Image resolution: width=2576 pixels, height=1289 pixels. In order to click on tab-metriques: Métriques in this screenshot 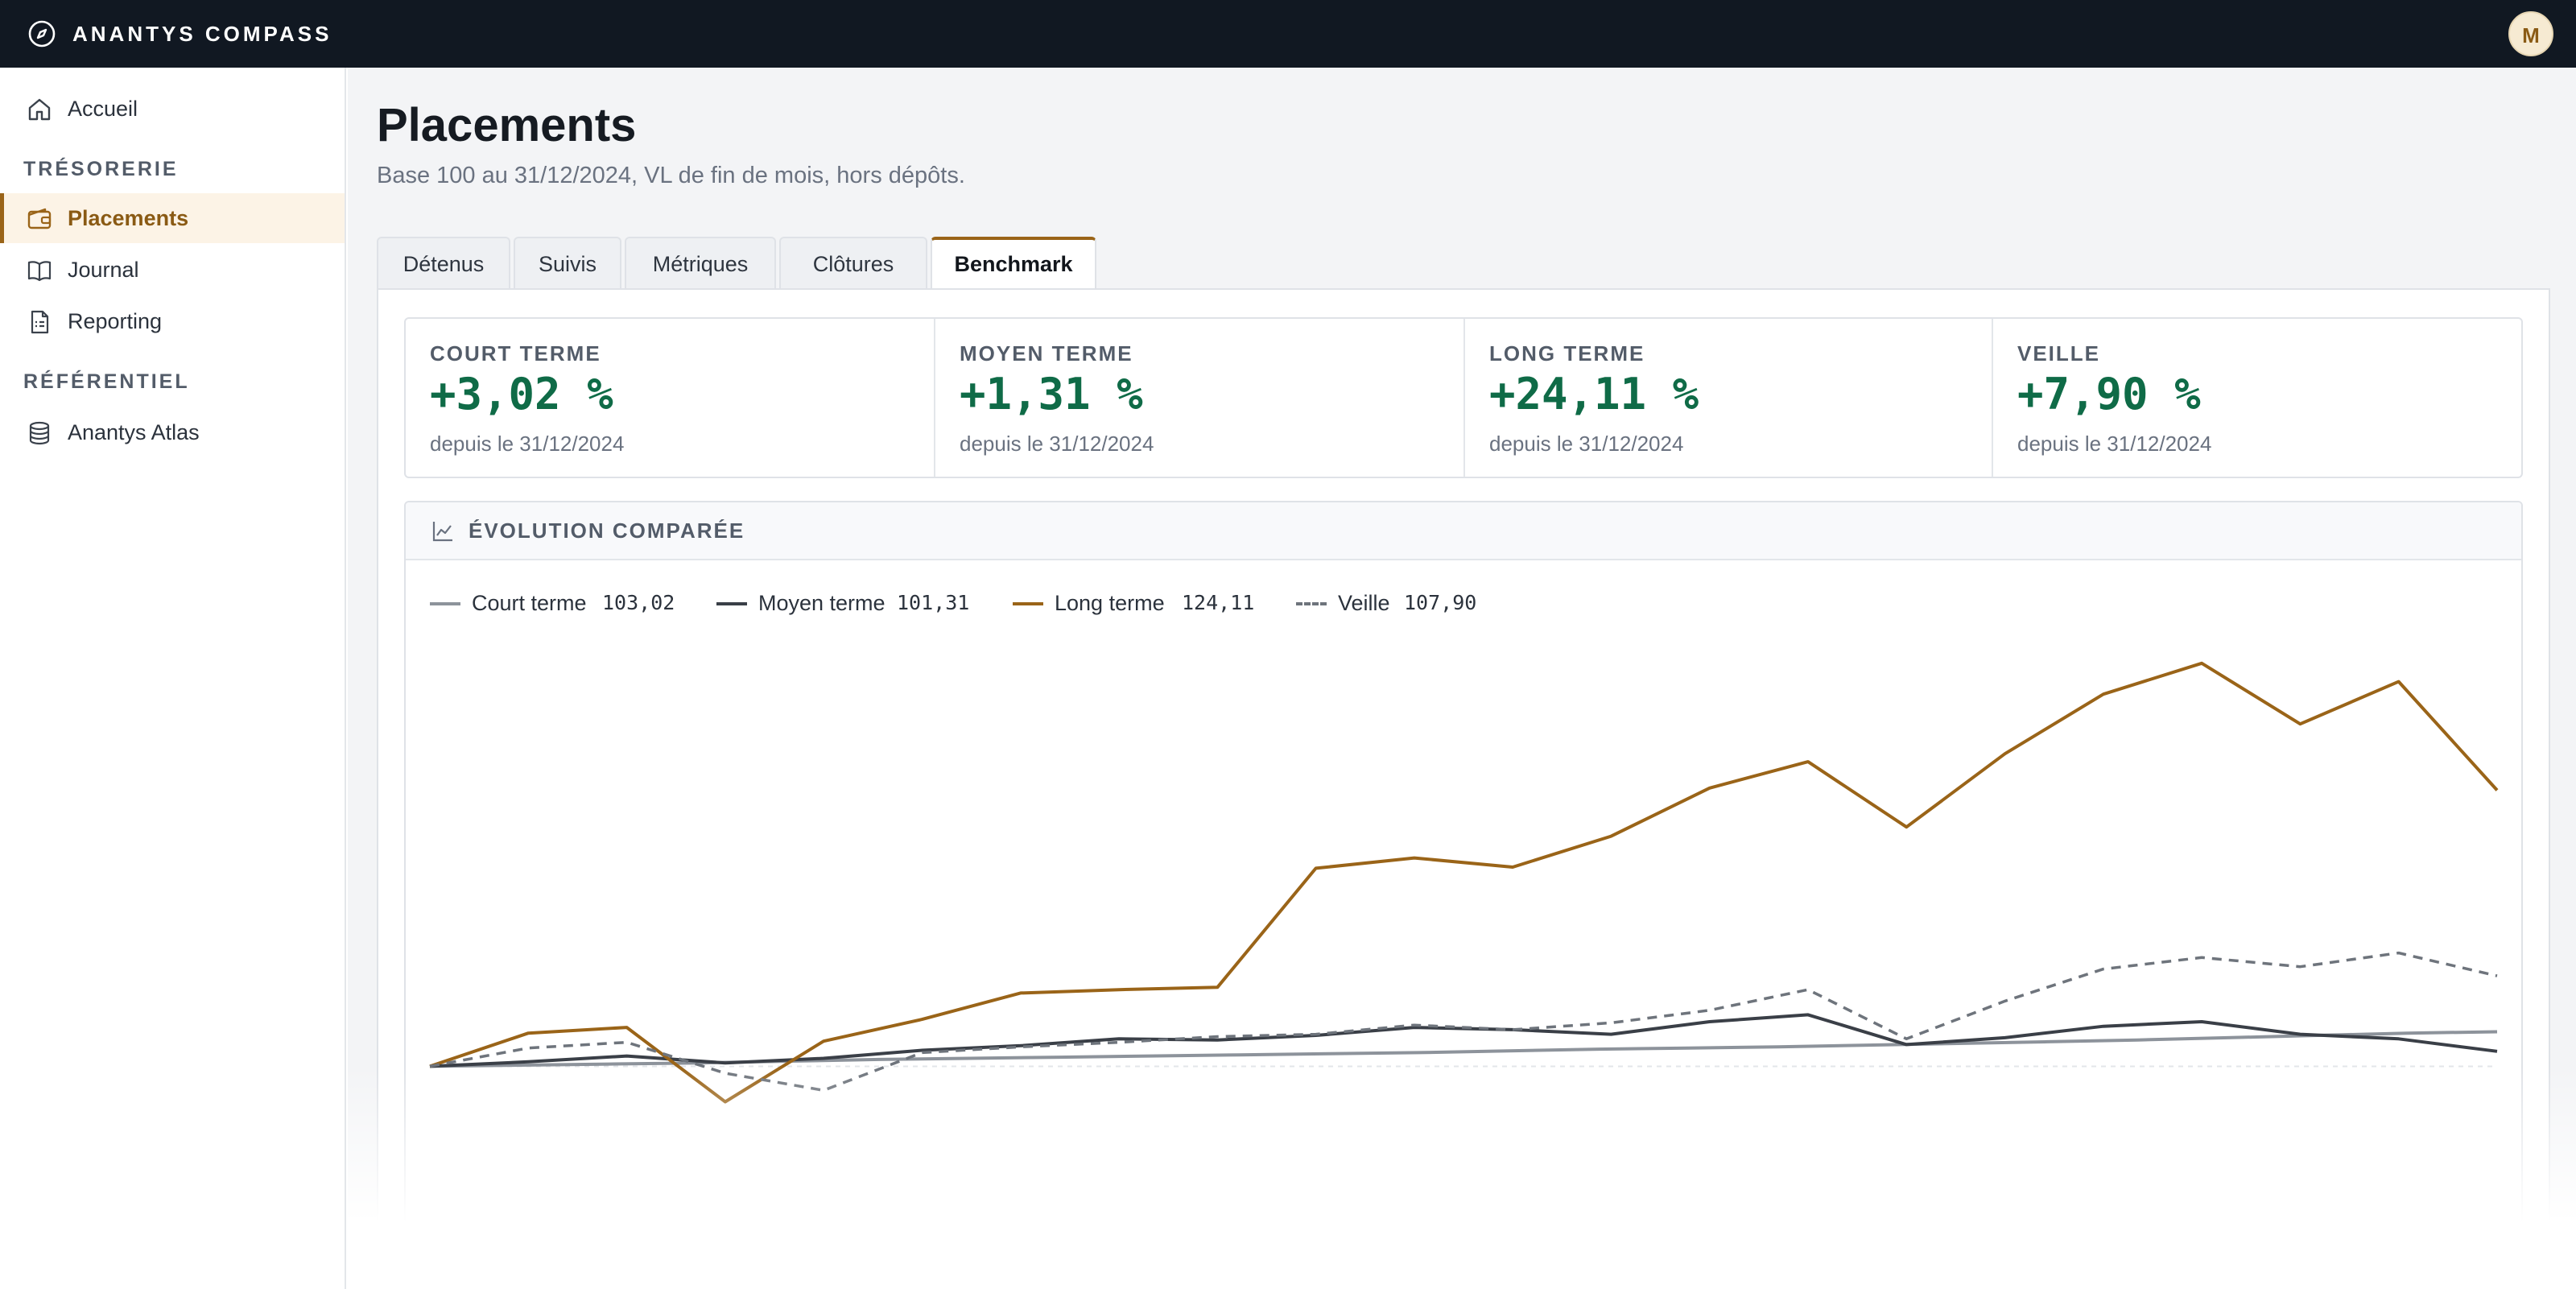, I will do `click(700, 263)`.